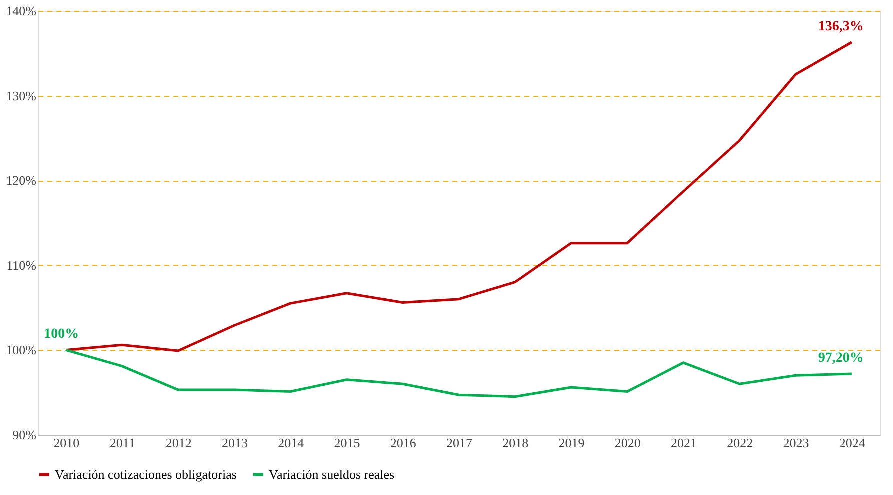  What do you see at coordinates (796, 443) in the screenshot?
I see `x-tick-label: 2023` at bounding box center [796, 443].